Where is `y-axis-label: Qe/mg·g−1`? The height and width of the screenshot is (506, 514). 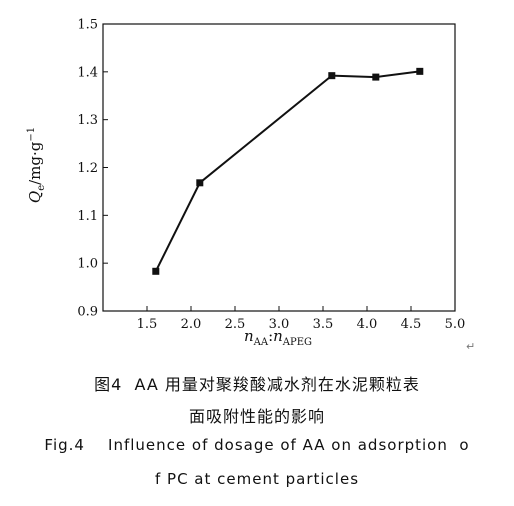 y-axis-label: Qe/mg·g−1 is located at coordinates (36, 165).